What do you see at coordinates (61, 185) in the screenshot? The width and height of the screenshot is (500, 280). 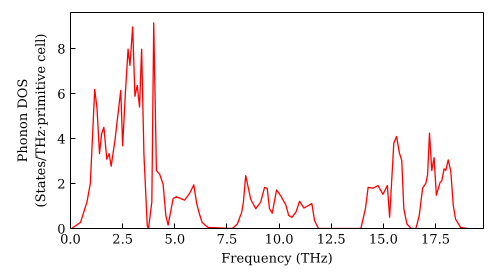 I see `y-tick-label: 2` at bounding box center [61, 185].